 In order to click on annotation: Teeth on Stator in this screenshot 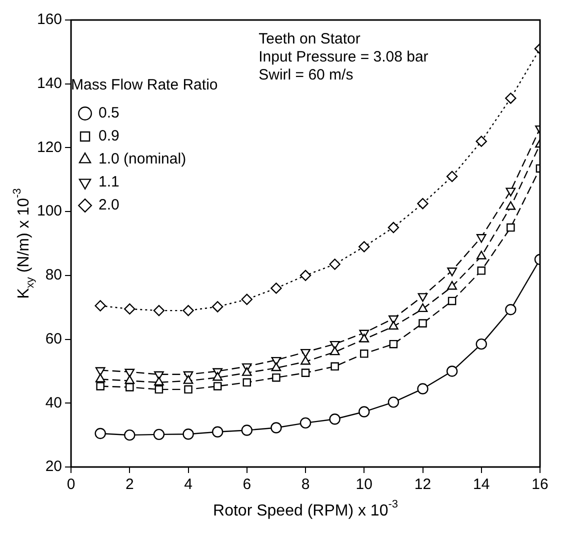, I will do `click(309, 39)`.